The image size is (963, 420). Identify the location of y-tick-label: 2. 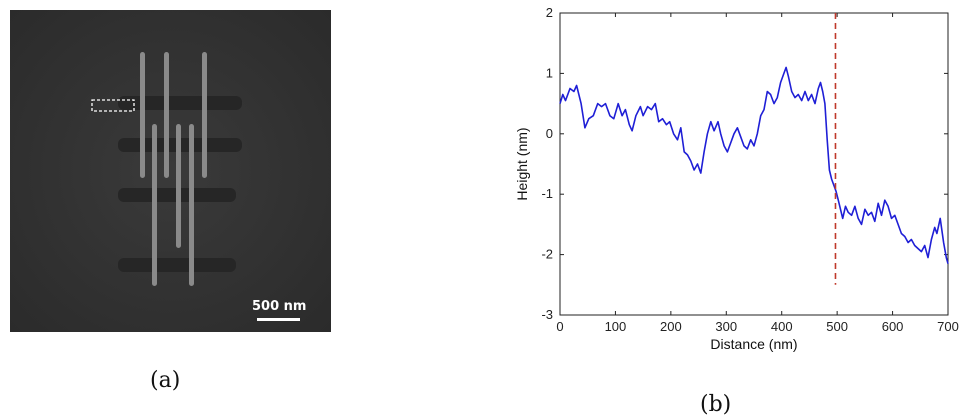
(549, 12).